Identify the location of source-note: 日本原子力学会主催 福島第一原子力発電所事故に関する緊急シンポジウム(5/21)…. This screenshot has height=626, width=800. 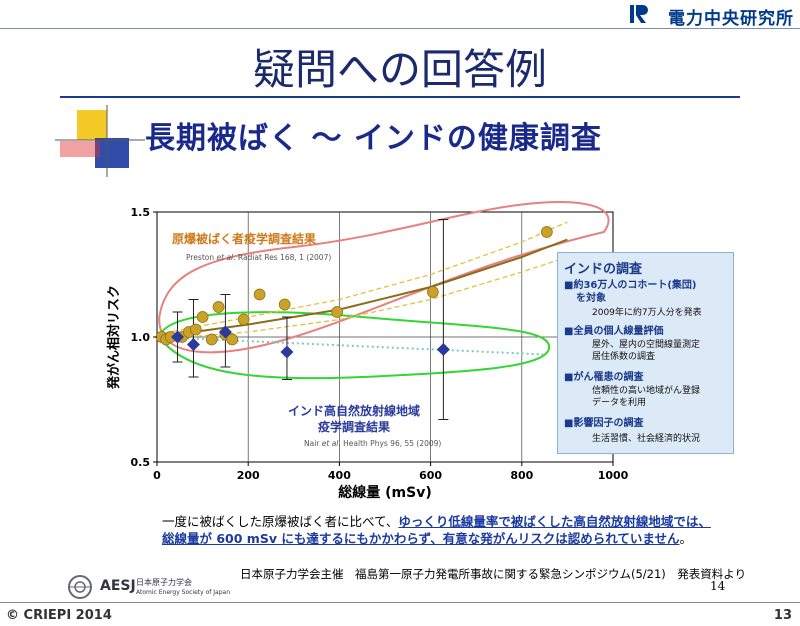
(493, 574).